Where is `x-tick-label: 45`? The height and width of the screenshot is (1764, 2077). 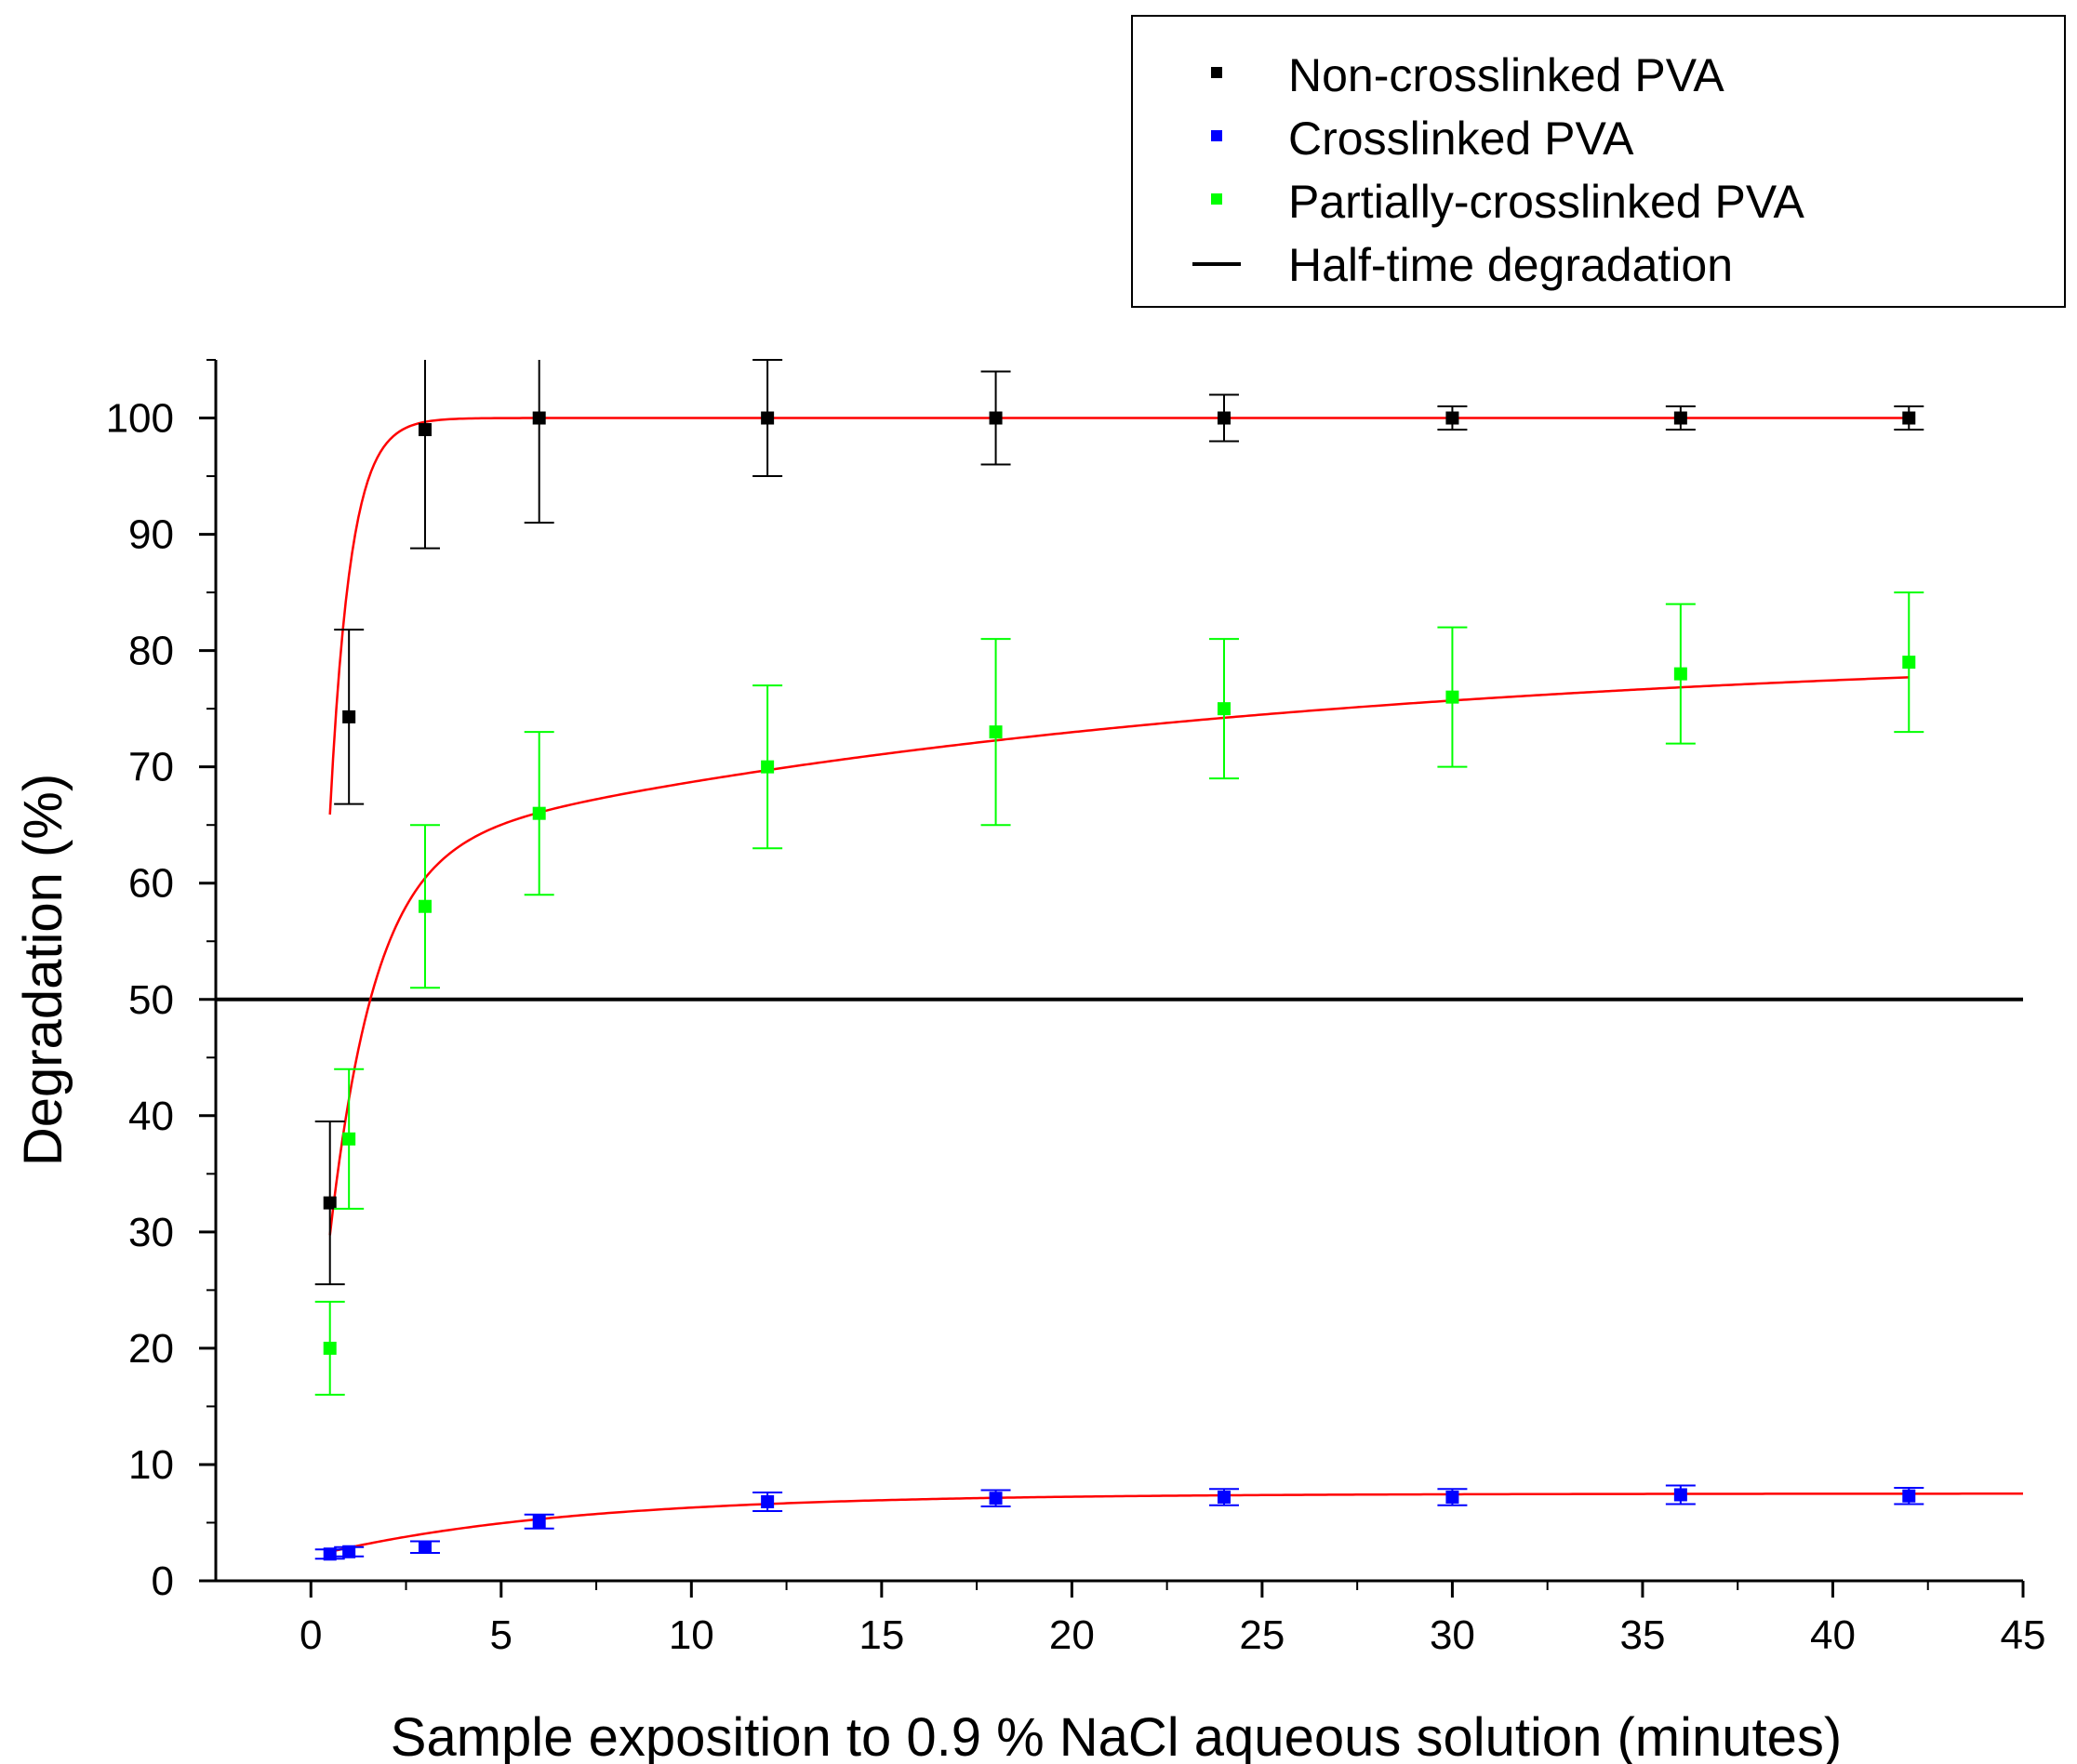 x-tick-label: 45 is located at coordinates (2023, 1635).